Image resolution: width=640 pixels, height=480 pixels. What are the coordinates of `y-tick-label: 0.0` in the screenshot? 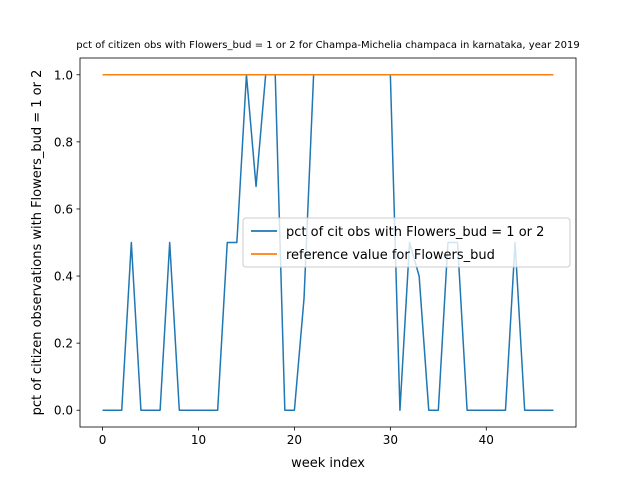 It's located at (63, 411).